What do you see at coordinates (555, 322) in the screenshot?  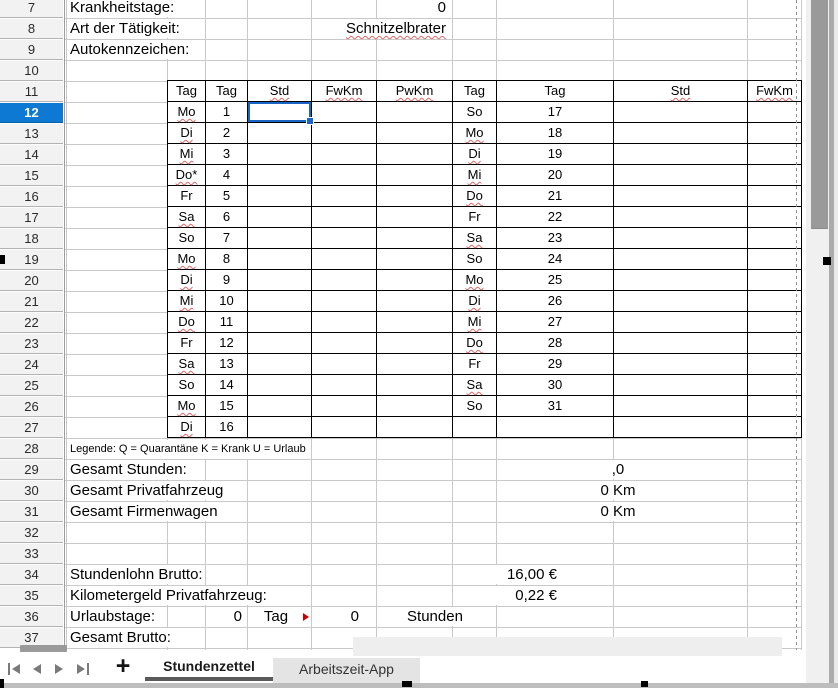 I see `day-number-cell: 27` at bounding box center [555, 322].